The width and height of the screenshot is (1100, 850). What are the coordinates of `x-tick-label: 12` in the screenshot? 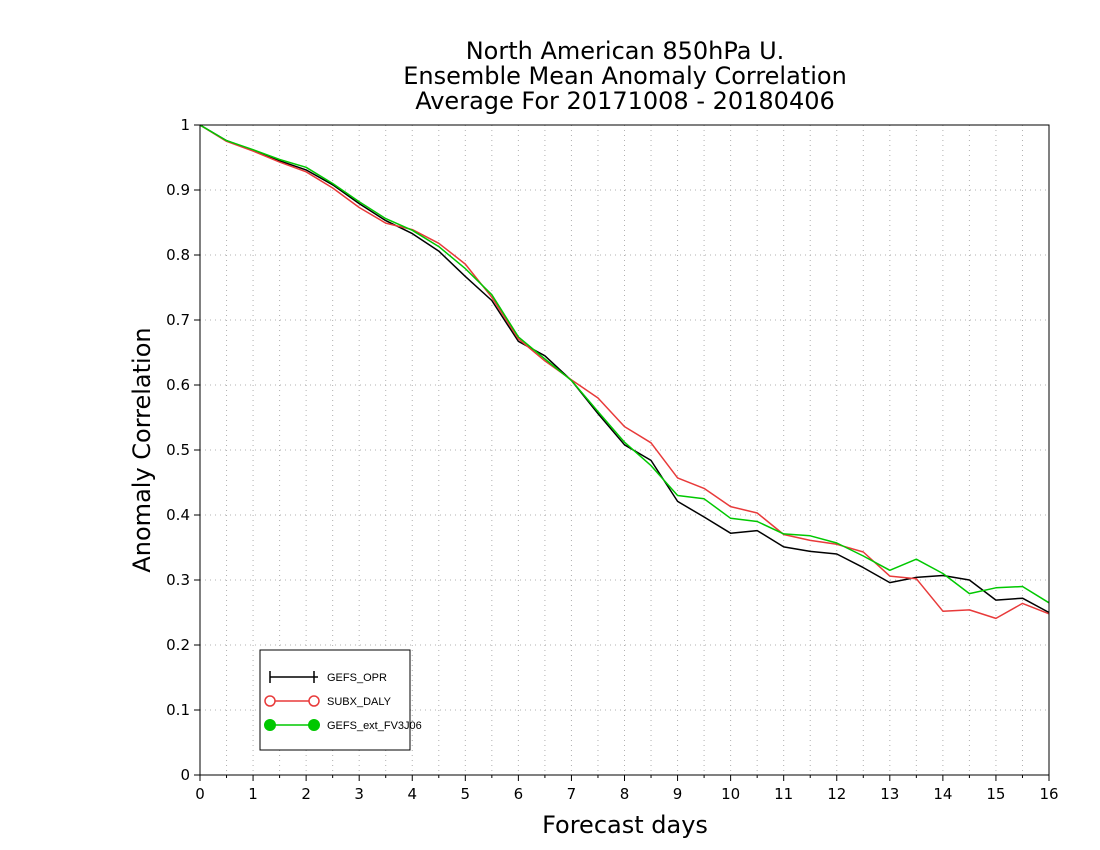 It's located at (836, 794).